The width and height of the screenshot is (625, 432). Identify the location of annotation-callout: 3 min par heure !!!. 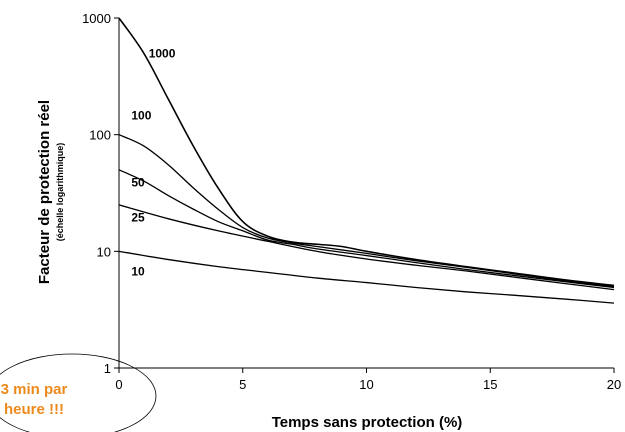
(78, 392).